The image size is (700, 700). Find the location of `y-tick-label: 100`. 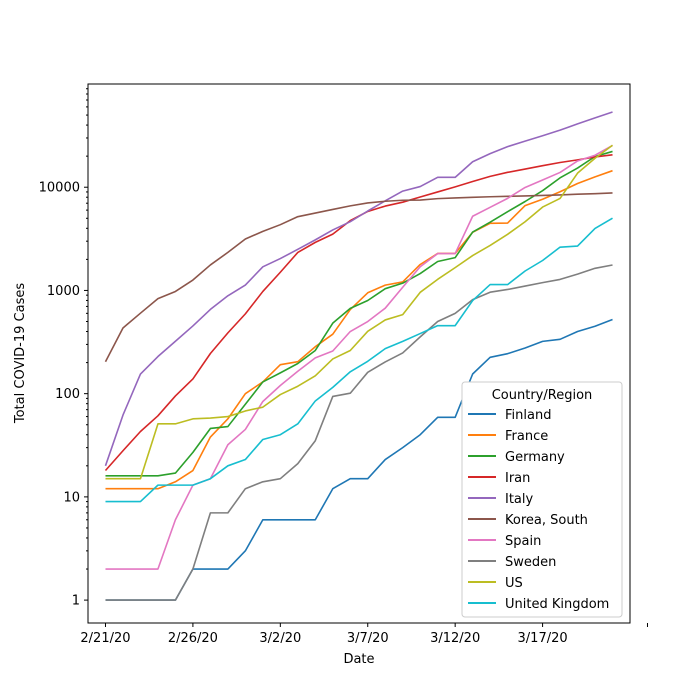

y-tick-label: 100 is located at coordinates (67, 394).